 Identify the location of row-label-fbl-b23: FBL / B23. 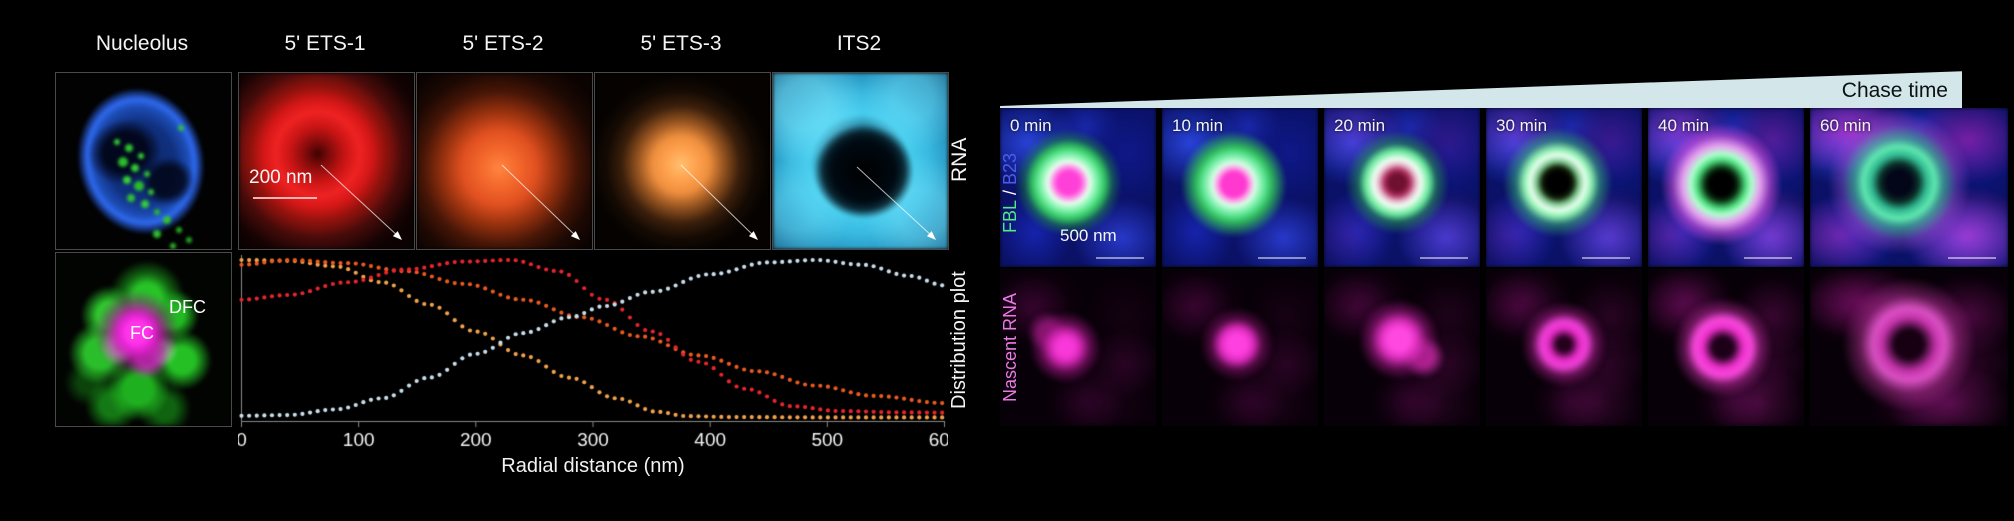
(1011, 192).